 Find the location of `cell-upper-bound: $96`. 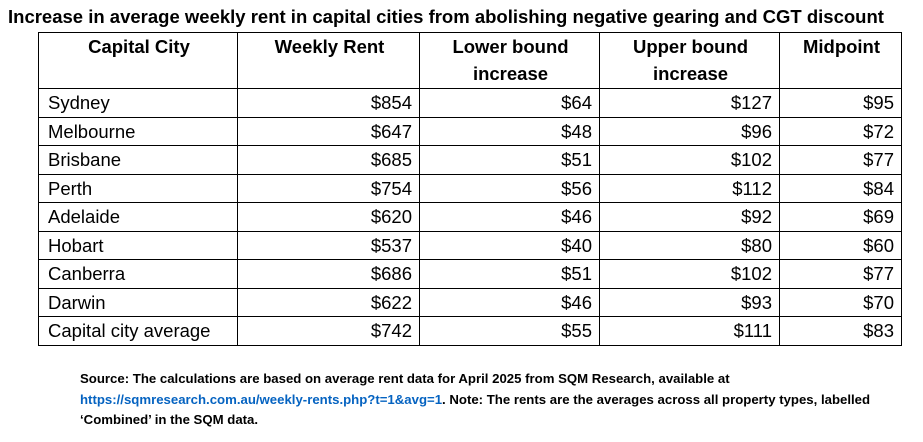

cell-upper-bound: $96 is located at coordinates (689, 131).